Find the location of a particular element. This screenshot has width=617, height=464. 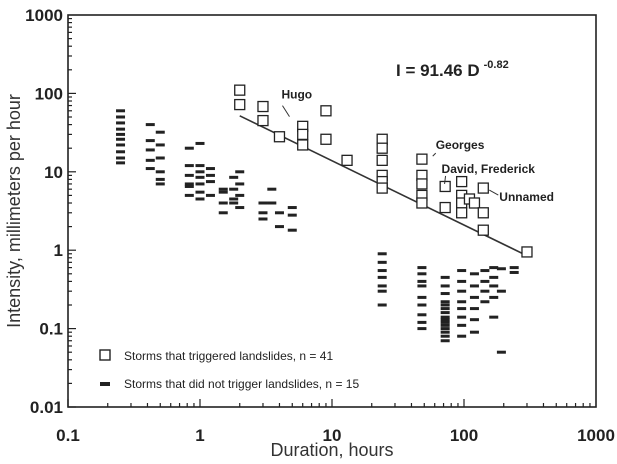

x-tick-label: 0.1 is located at coordinates (68, 435).